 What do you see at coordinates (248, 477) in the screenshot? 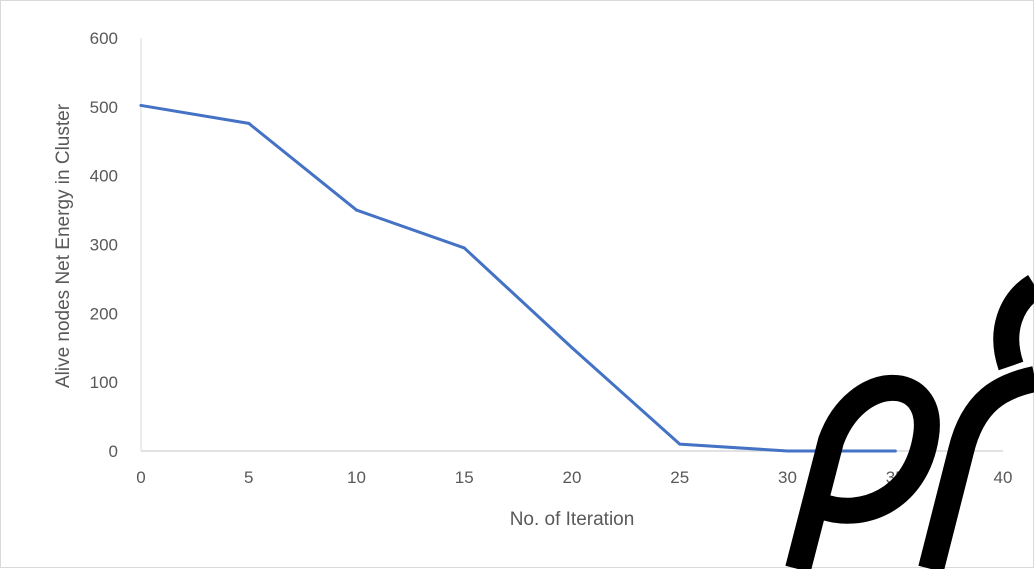
I see `x-tick-label: 5` at bounding box center [248, 477].